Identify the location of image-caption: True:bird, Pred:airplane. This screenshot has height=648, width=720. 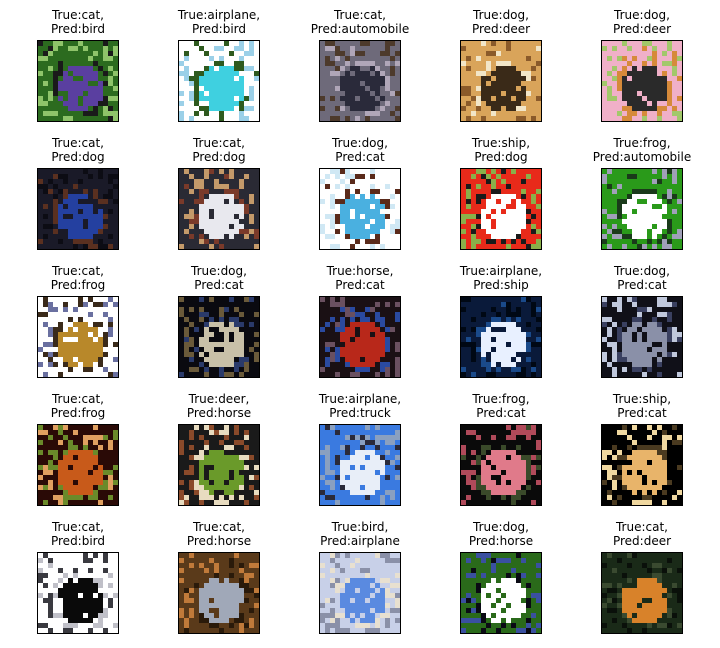
(360, 534).